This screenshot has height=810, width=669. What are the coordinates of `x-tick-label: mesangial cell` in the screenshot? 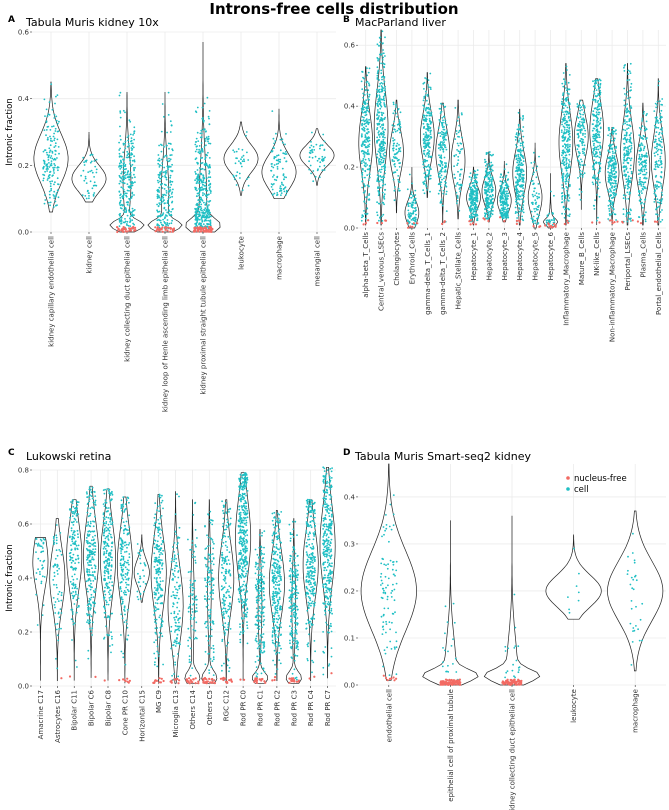 It's located at (318, 261).